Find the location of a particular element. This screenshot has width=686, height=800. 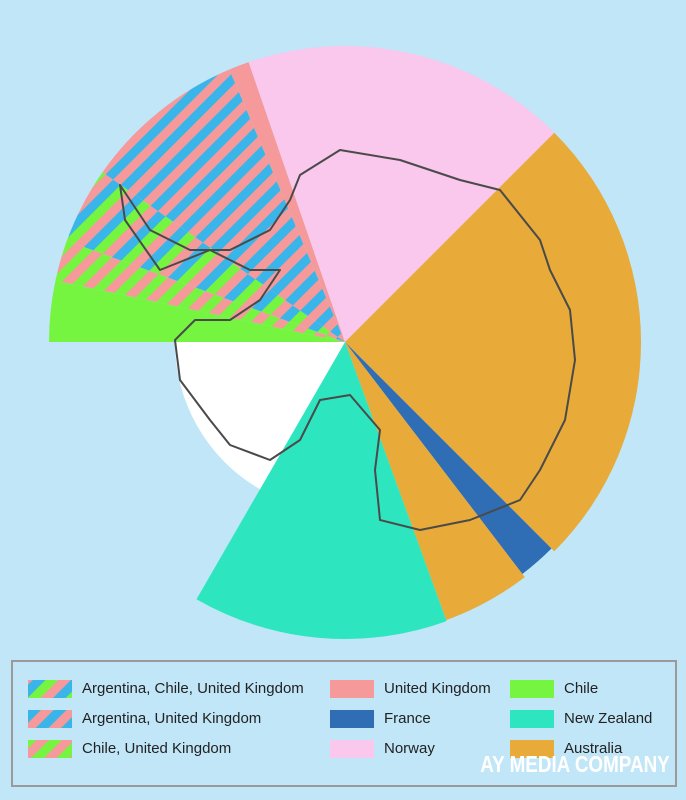

sector-chile-uk is located at coordinates (200, 291).